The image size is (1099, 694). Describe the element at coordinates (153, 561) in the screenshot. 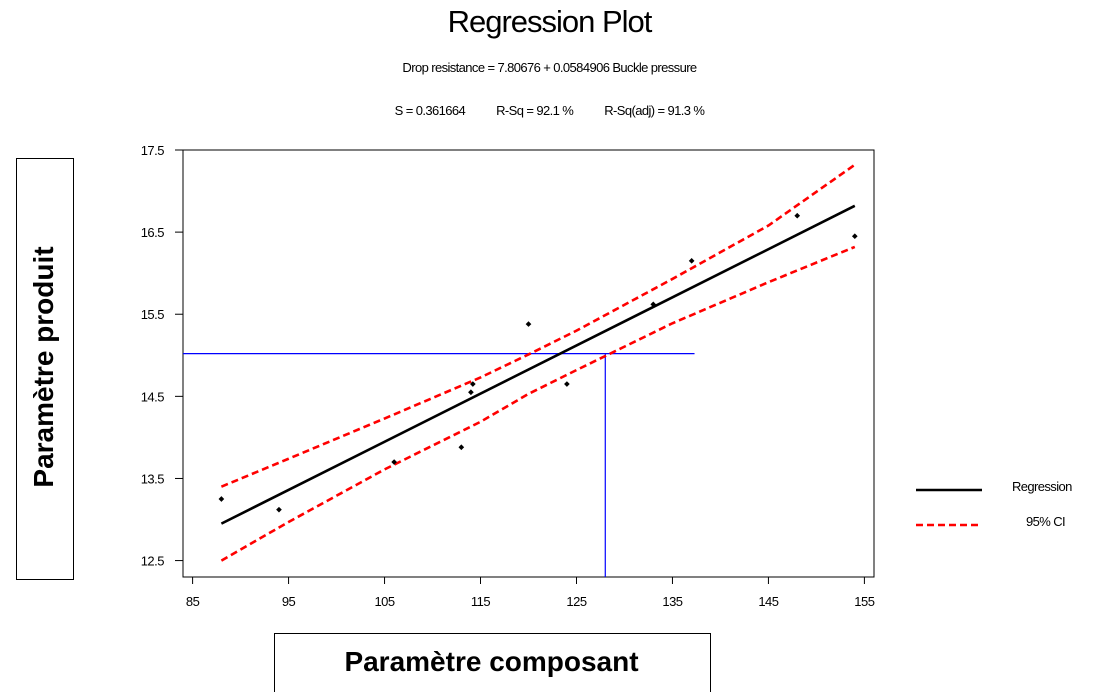

I see `y-tick-label: 12.5` at that location.